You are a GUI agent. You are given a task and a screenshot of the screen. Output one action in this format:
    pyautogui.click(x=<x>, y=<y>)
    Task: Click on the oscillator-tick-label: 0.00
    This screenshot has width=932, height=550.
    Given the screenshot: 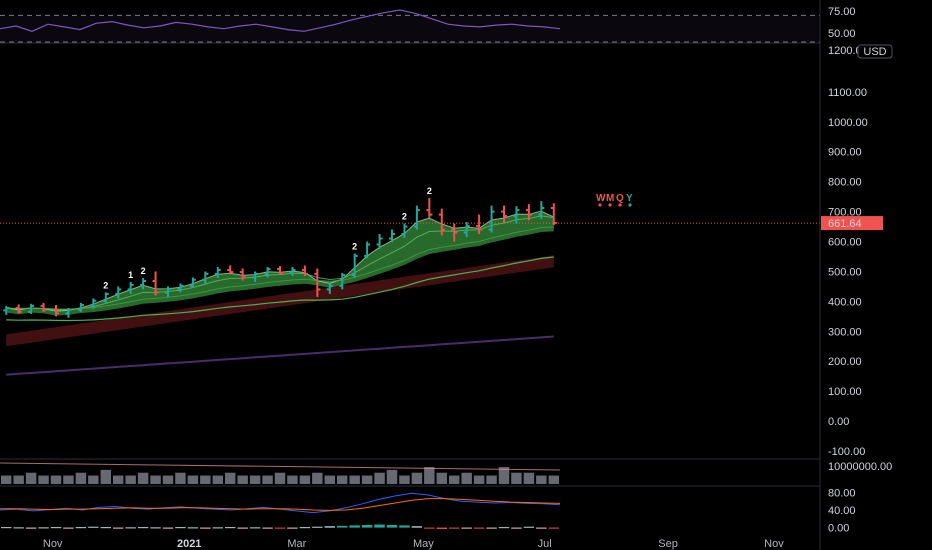 What is the action you would take?
    pyautogui.click(x=838, y=529)
    